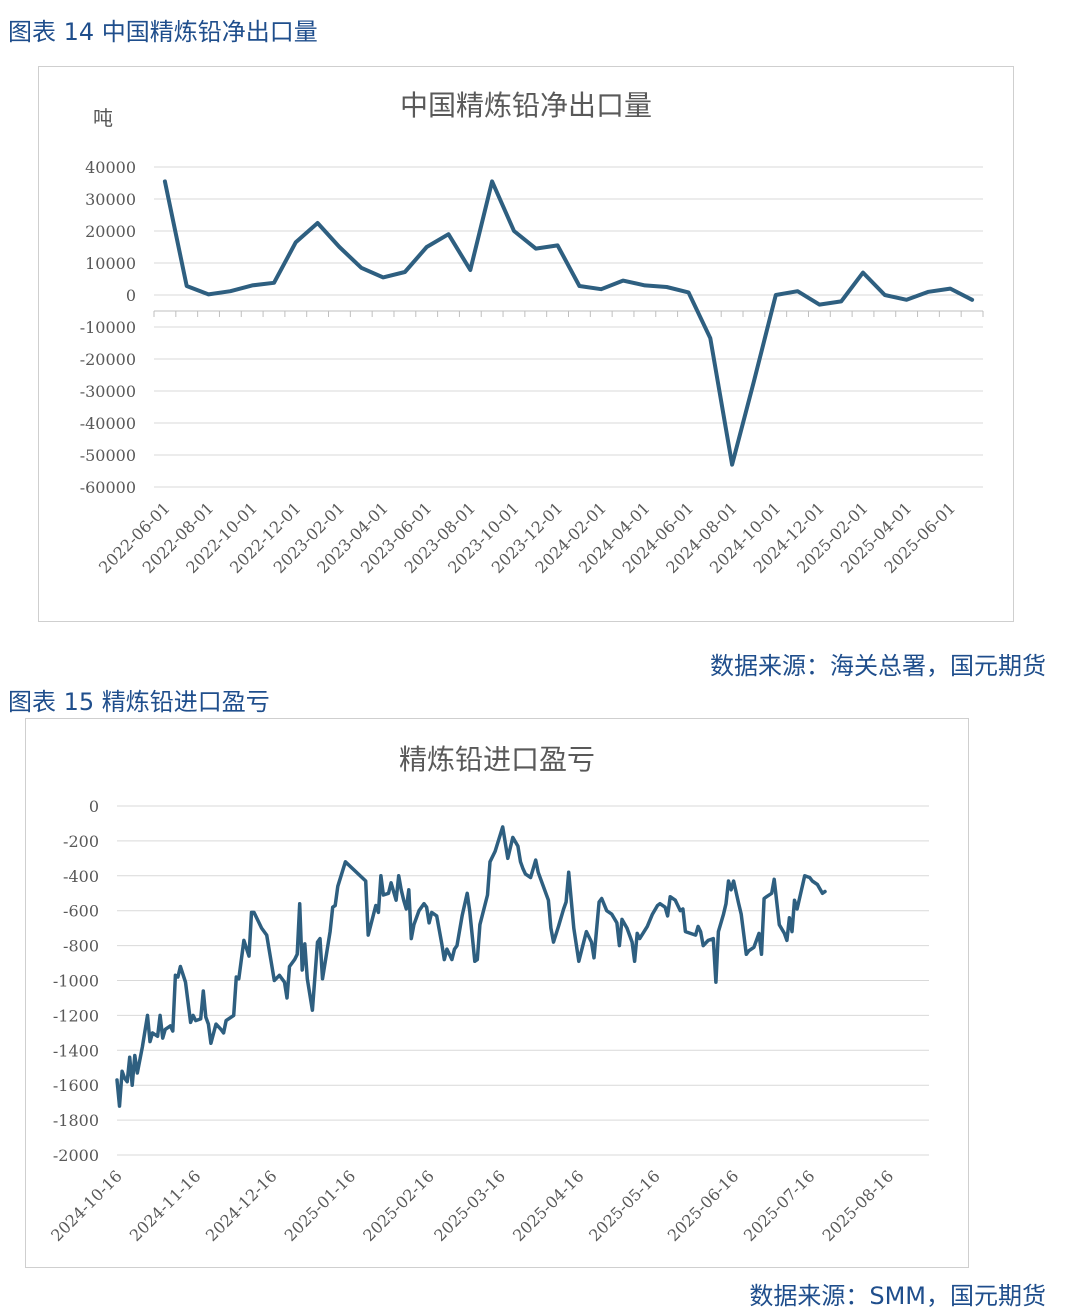  I want to click on y-tick-label: 30000, so click(110, 199).